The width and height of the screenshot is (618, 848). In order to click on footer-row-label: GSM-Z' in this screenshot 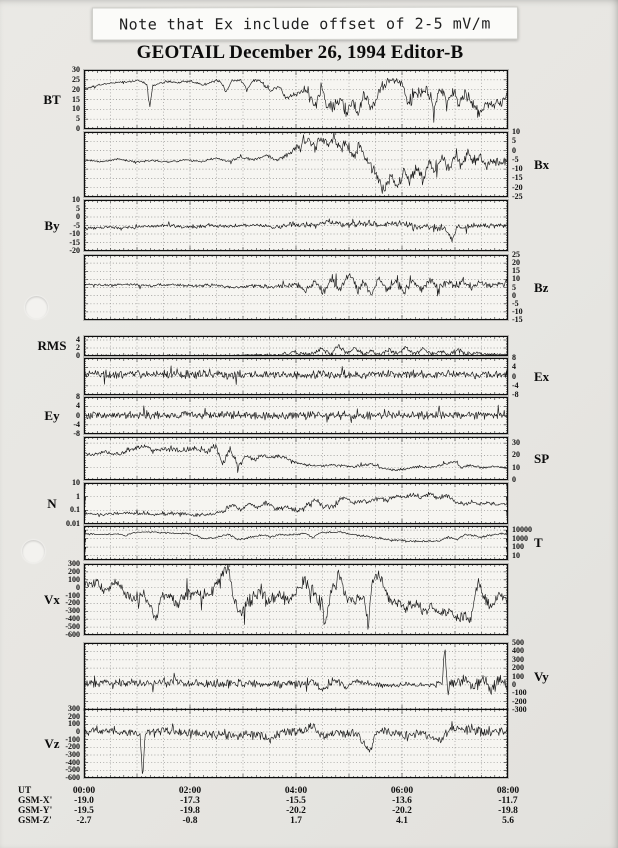, I will do `click(35, 821)`.